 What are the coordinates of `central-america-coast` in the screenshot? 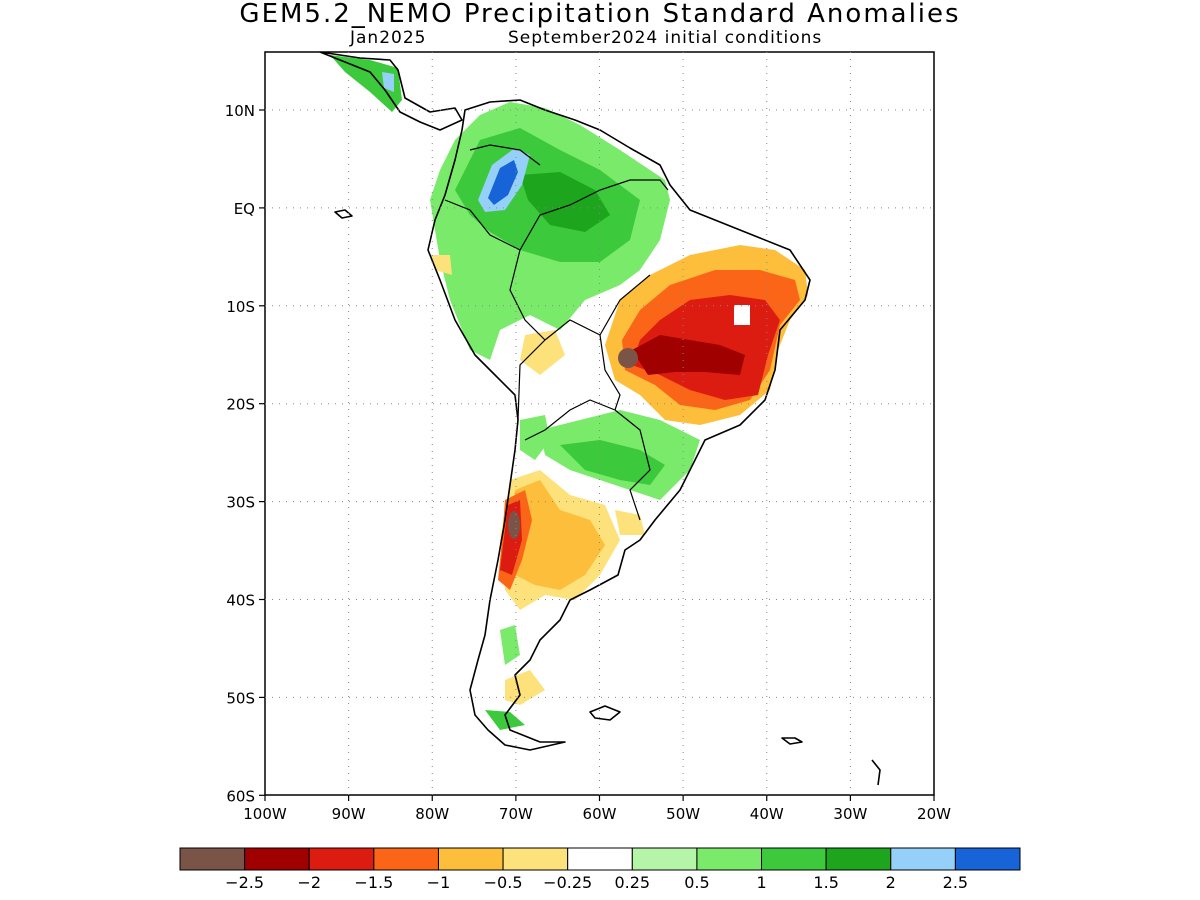 It's located at (391, 91).